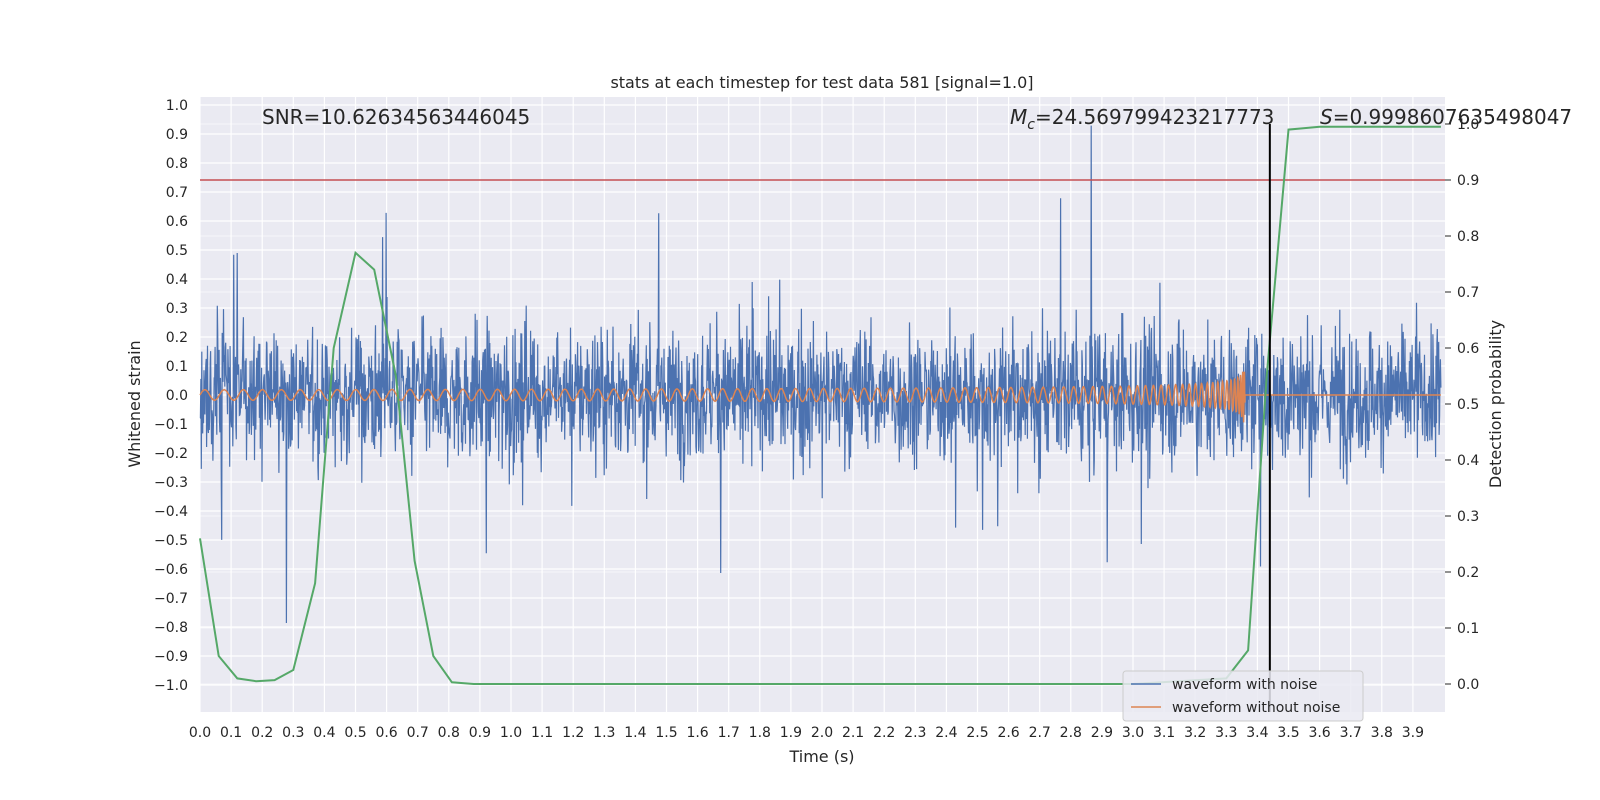  Describe the element at coordinates (293, 733) in the screenshot. I see `x-tick-label: 0.3` at that location.